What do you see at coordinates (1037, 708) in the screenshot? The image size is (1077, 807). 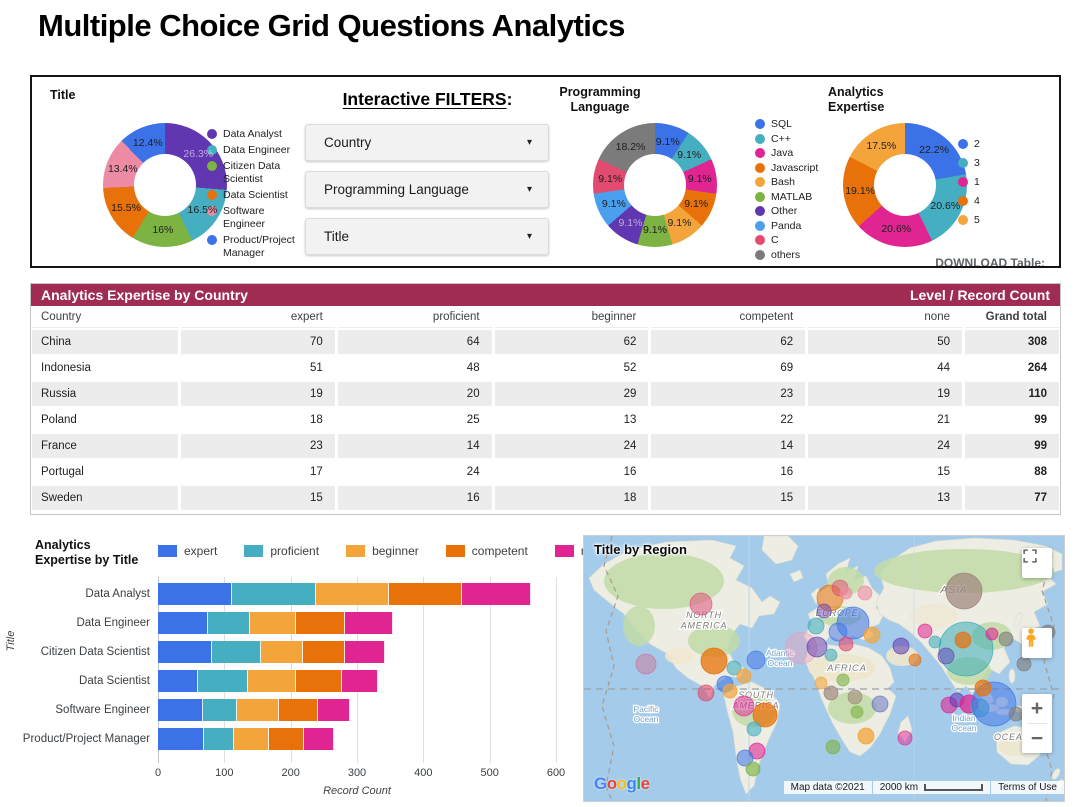 I see `zoom-in-button: +` at bounding box center [1037, 708].